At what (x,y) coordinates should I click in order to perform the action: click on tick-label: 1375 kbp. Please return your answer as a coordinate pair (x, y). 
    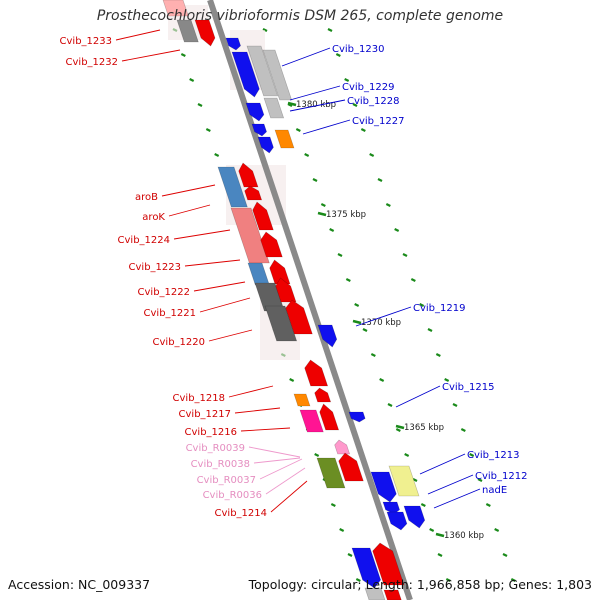
    Looking at the image, I should click on (346, 215).